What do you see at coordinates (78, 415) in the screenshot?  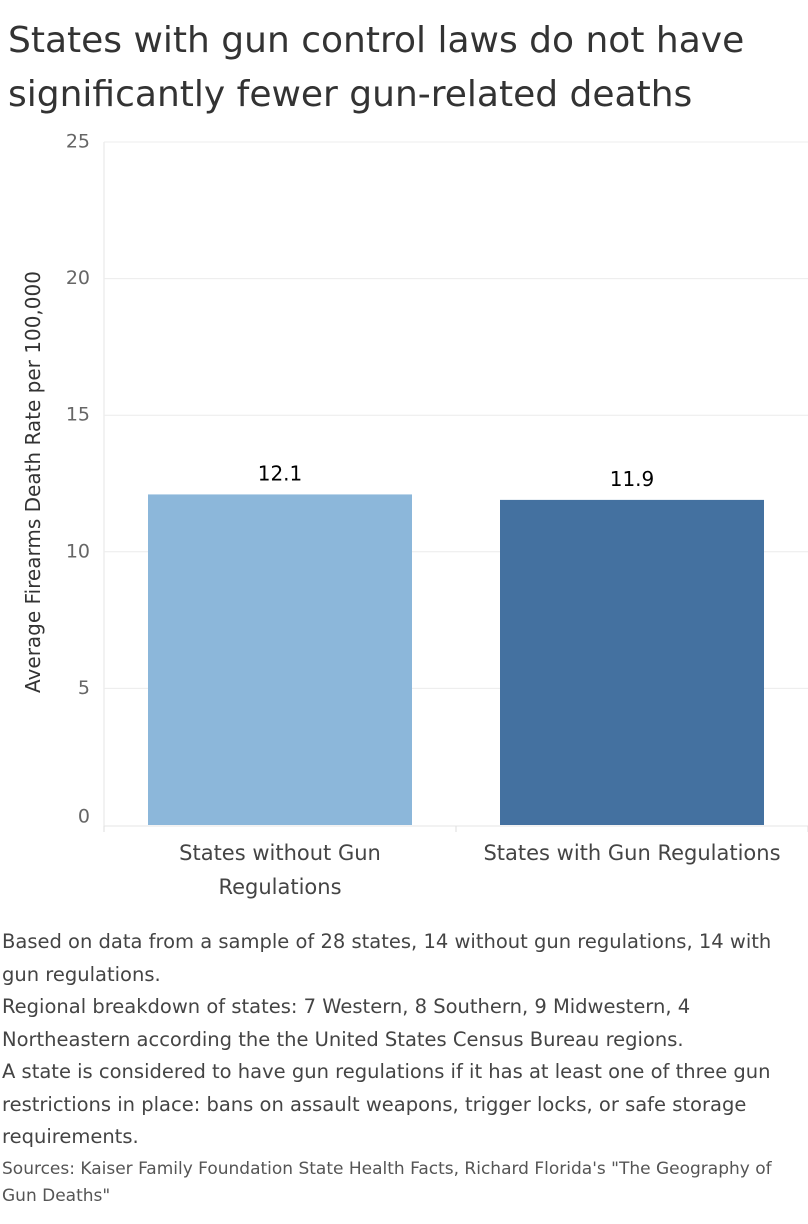 I see `y-tick-label: 15` at bounding box center [78, 415].